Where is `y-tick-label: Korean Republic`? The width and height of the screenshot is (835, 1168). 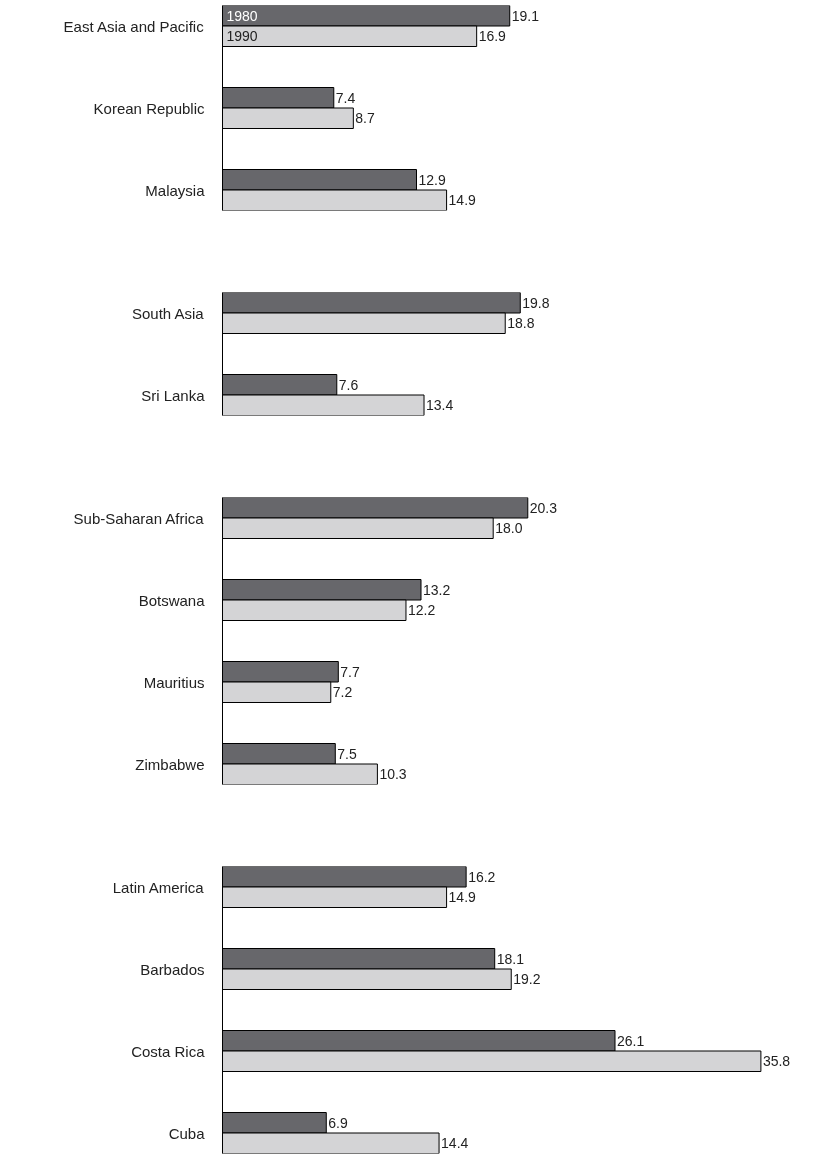
y-tick-label: Korean Republic is located at coordinates (149, 108).